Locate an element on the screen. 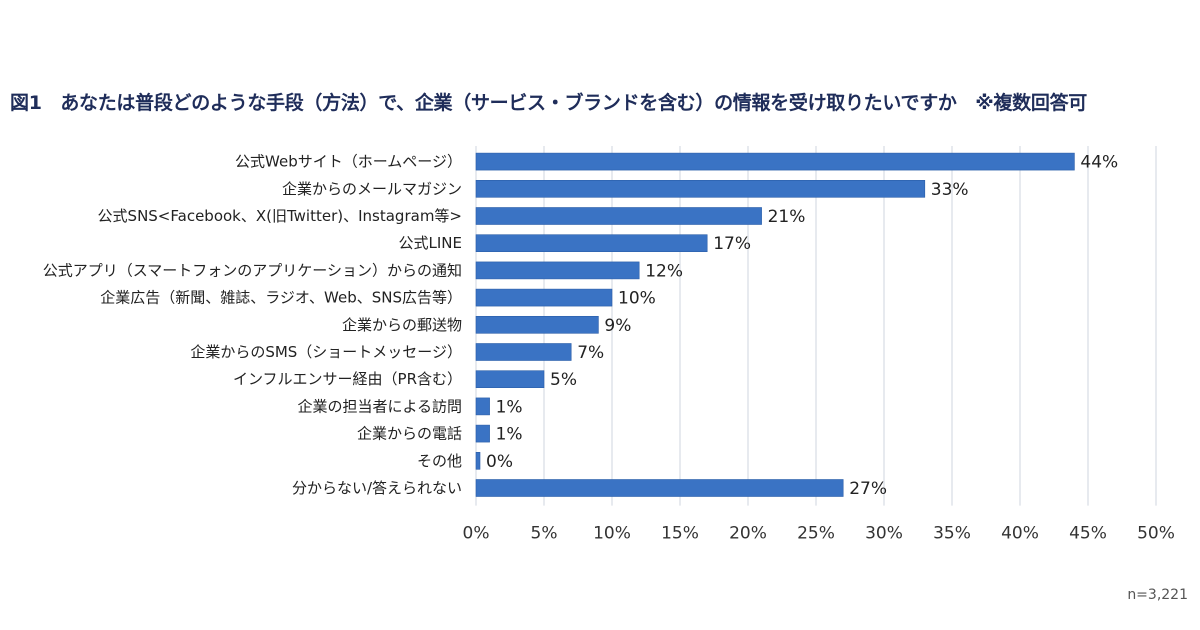 Image resolution: width=1200 pixels, height=630 pixels. category-label: 企業からのメールマガジン is located at coordinates (372, 189).